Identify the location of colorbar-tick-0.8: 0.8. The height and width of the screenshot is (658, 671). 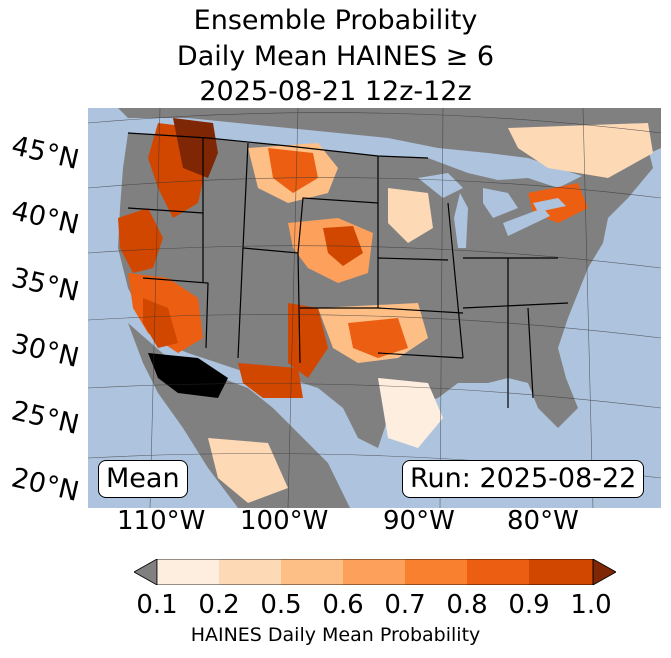
(467, 605).